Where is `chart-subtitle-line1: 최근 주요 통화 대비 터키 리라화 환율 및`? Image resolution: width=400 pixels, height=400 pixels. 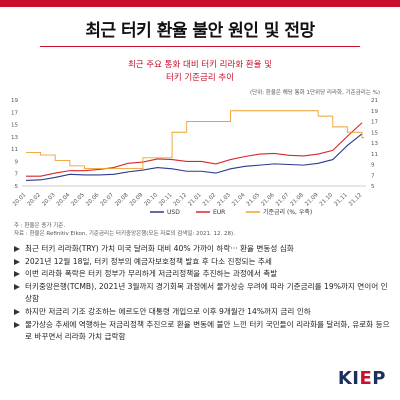 chart-subtitle-line1: 최근 주요 통화 대비 터키 리라화 환율 및 is located at coordinates (200, 65).